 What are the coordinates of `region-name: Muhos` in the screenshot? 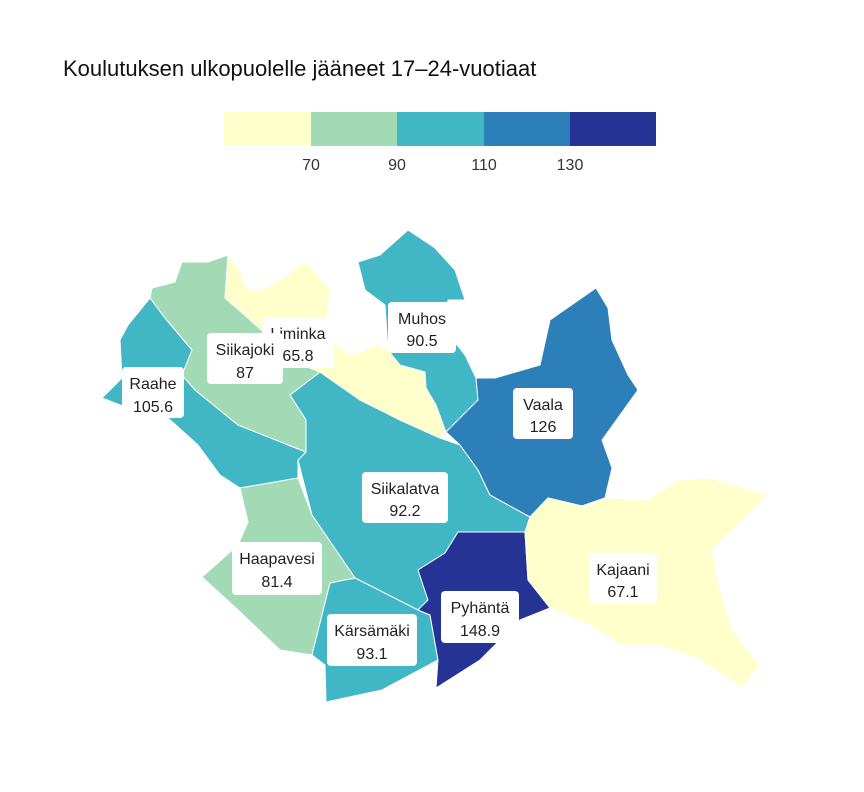 It's located at (422, 319).